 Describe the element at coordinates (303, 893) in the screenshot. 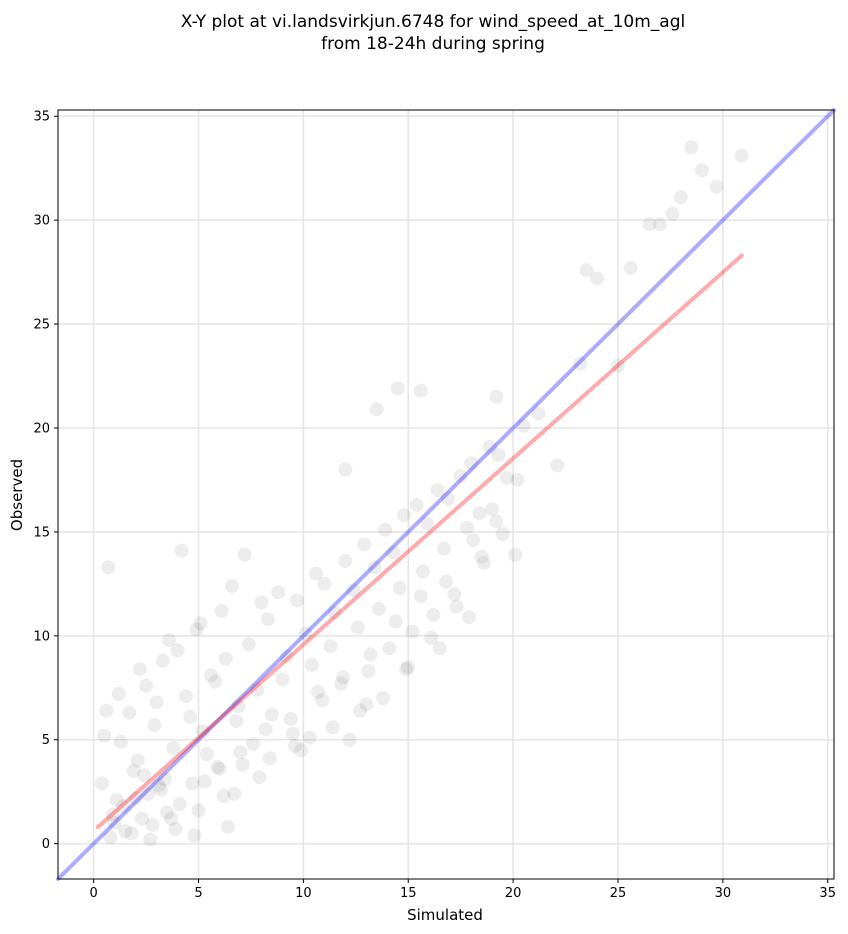

I see `x-tick-label: 10` at that location.